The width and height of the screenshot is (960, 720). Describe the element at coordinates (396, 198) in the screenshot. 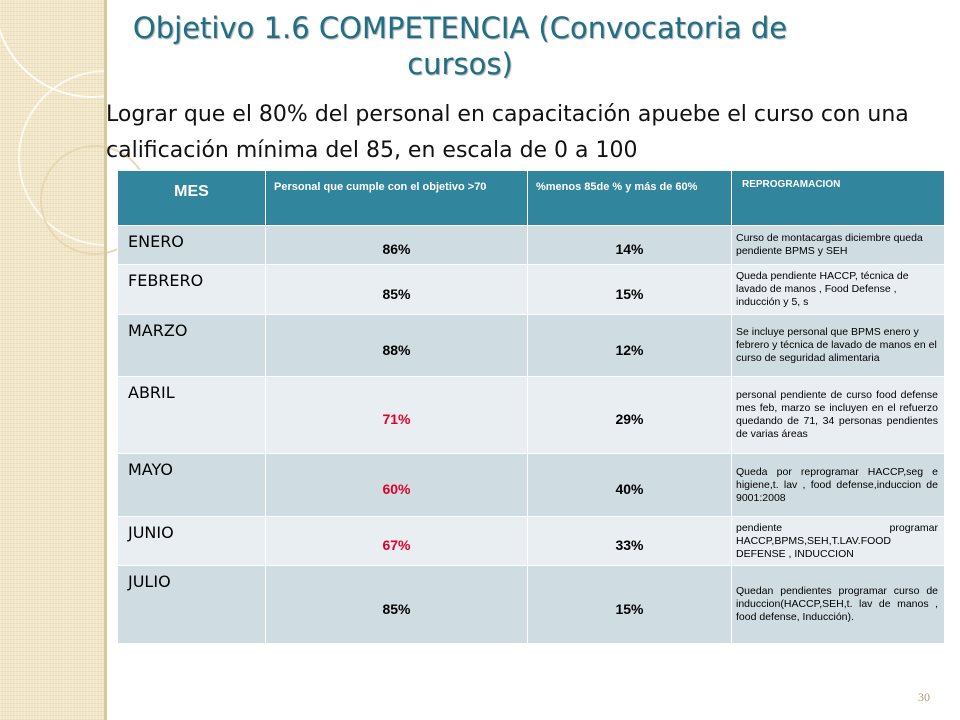

I see `header-cumple: Personal que cumple con el objetivo >70` at that location.